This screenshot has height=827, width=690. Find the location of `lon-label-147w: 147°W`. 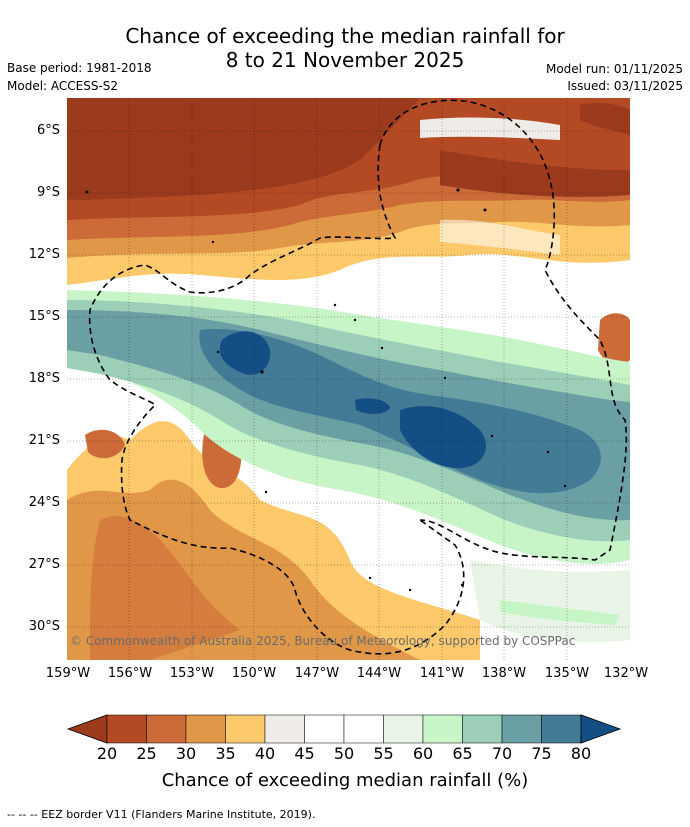

lon-label-147w: 147°W is located at coordinates (317, 673).